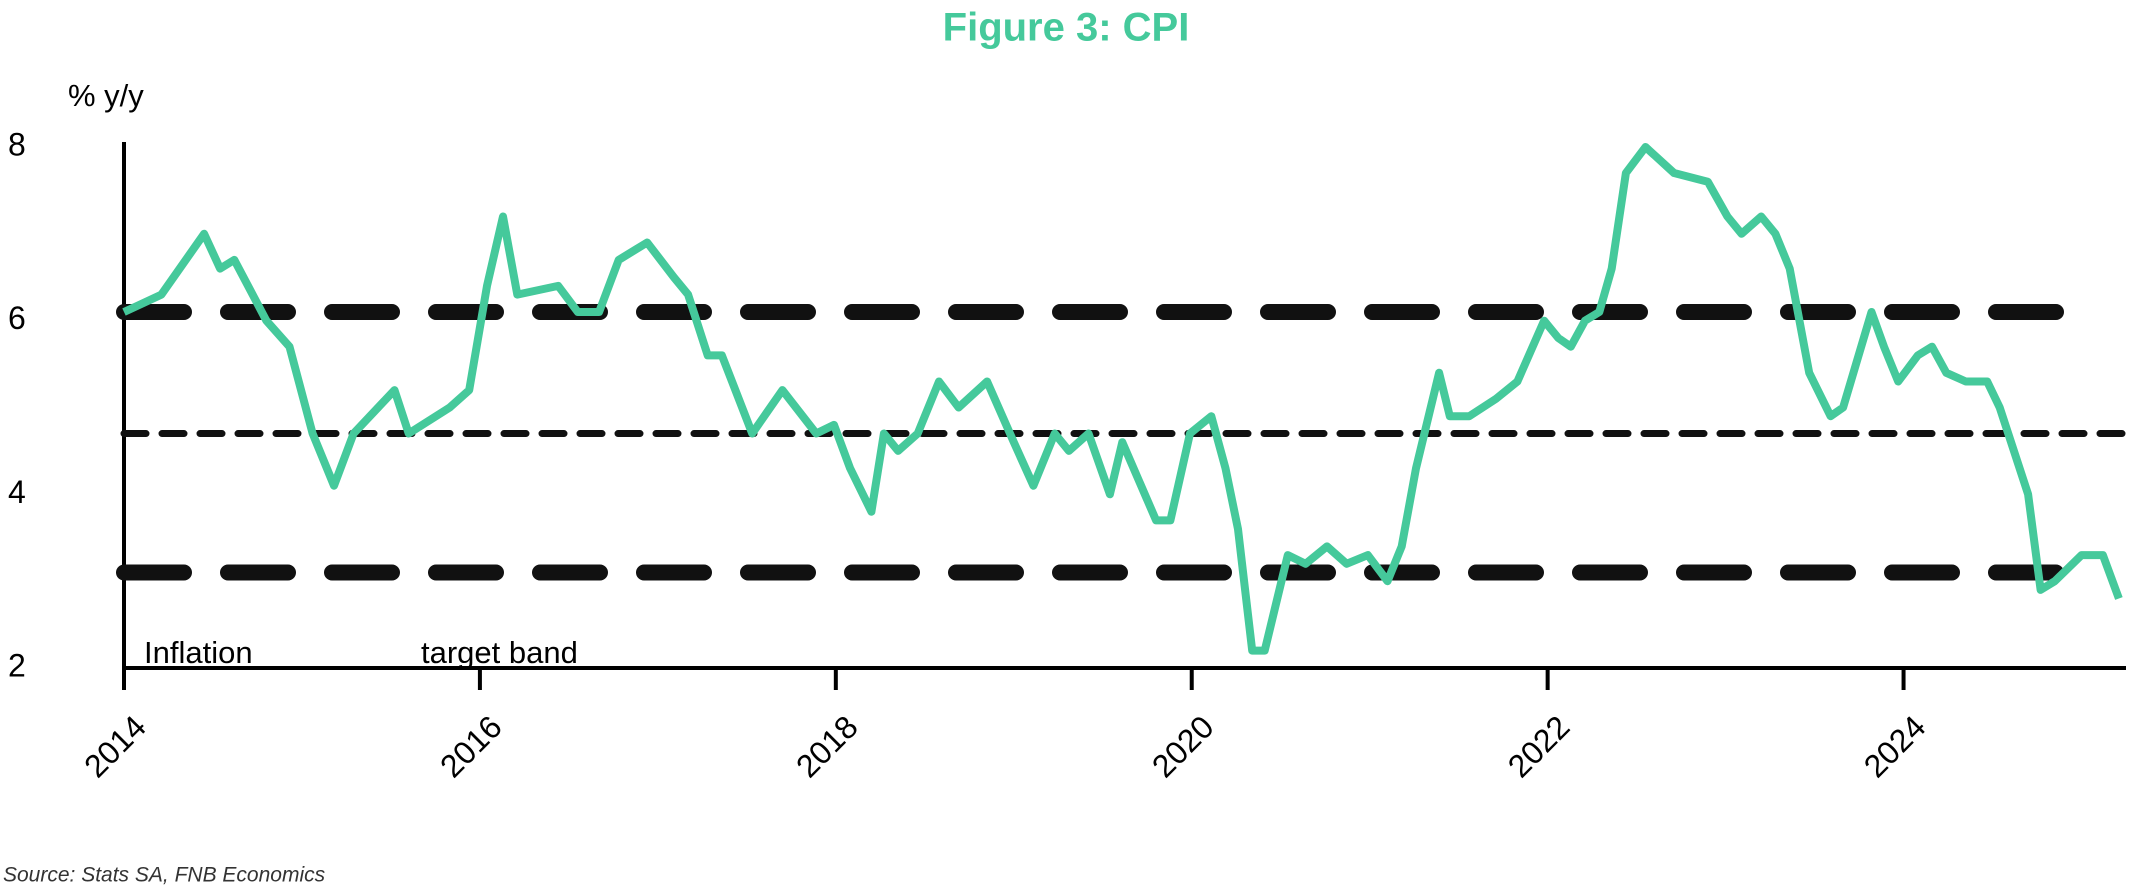 This screenshot has width=2133, height=893. I want to click on x-tick-label: 2016, so click(471, 746).